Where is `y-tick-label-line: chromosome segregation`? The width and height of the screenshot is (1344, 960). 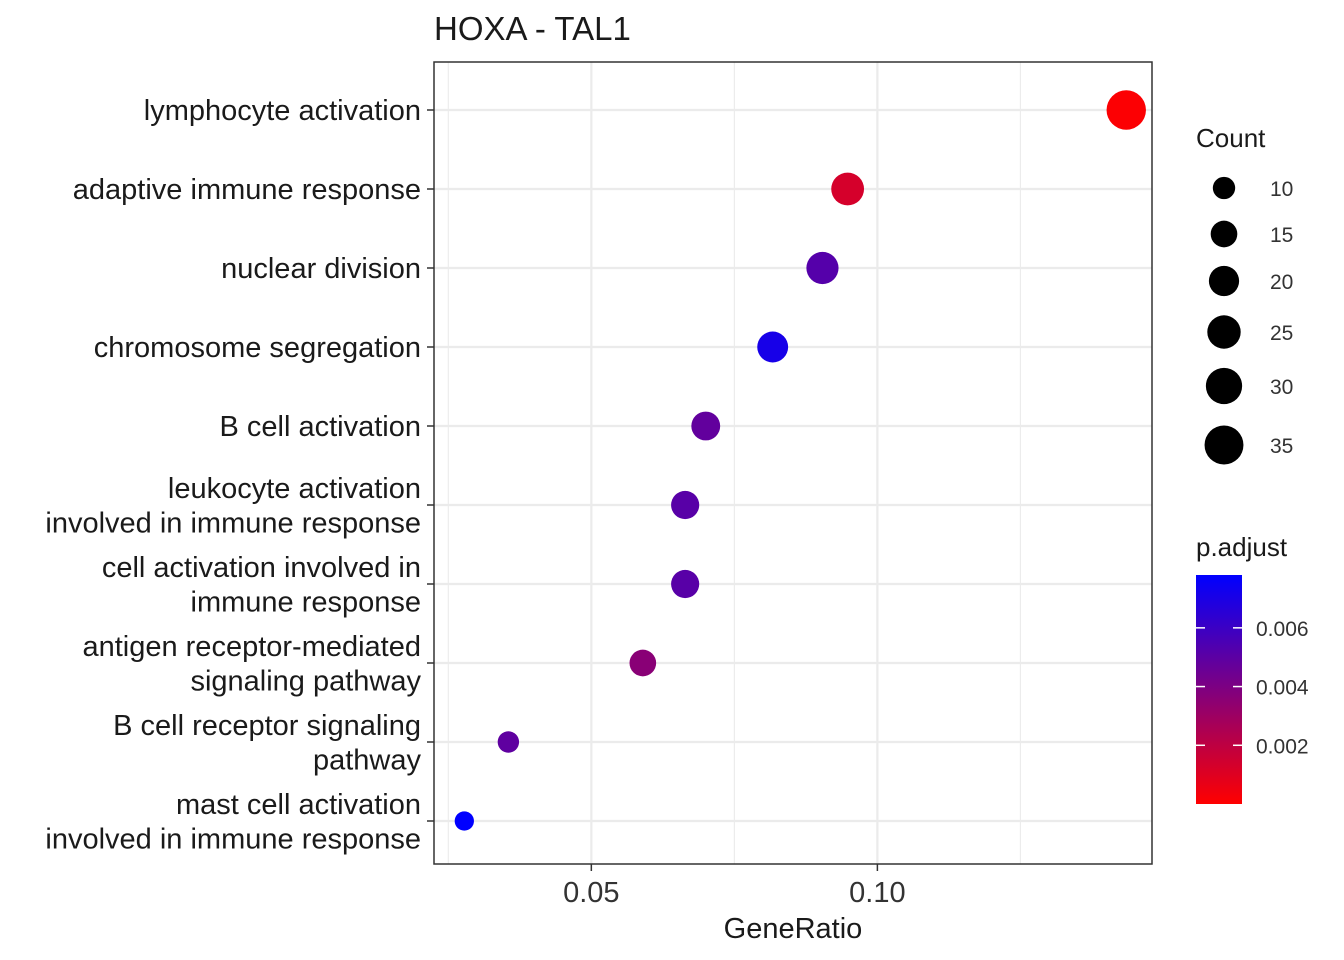
y-tick-label-line: chromosome segregation is located at coordinates (257, 348).